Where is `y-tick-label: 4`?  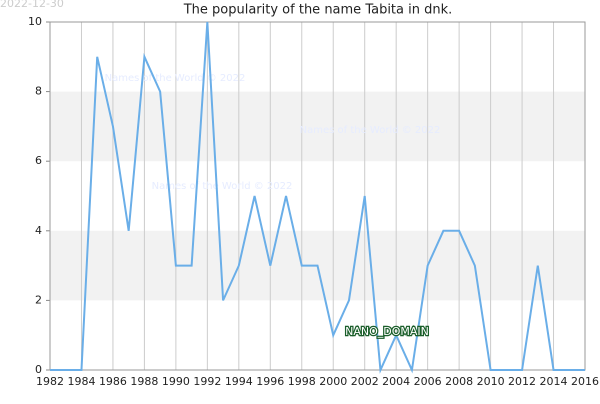
y-tick-label: 4 is located at coordinates (38, 230).